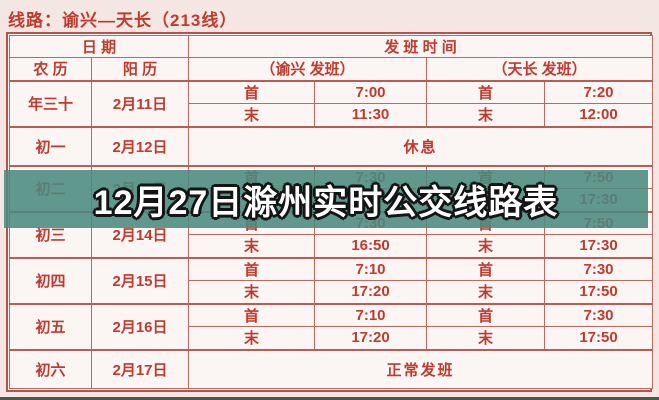 This screenshot has height=400, width=659. What do you see at coordinates (421, 368) in the screenshot?
I see `note-cell: 正常发班` at bounding box center [421, 368].